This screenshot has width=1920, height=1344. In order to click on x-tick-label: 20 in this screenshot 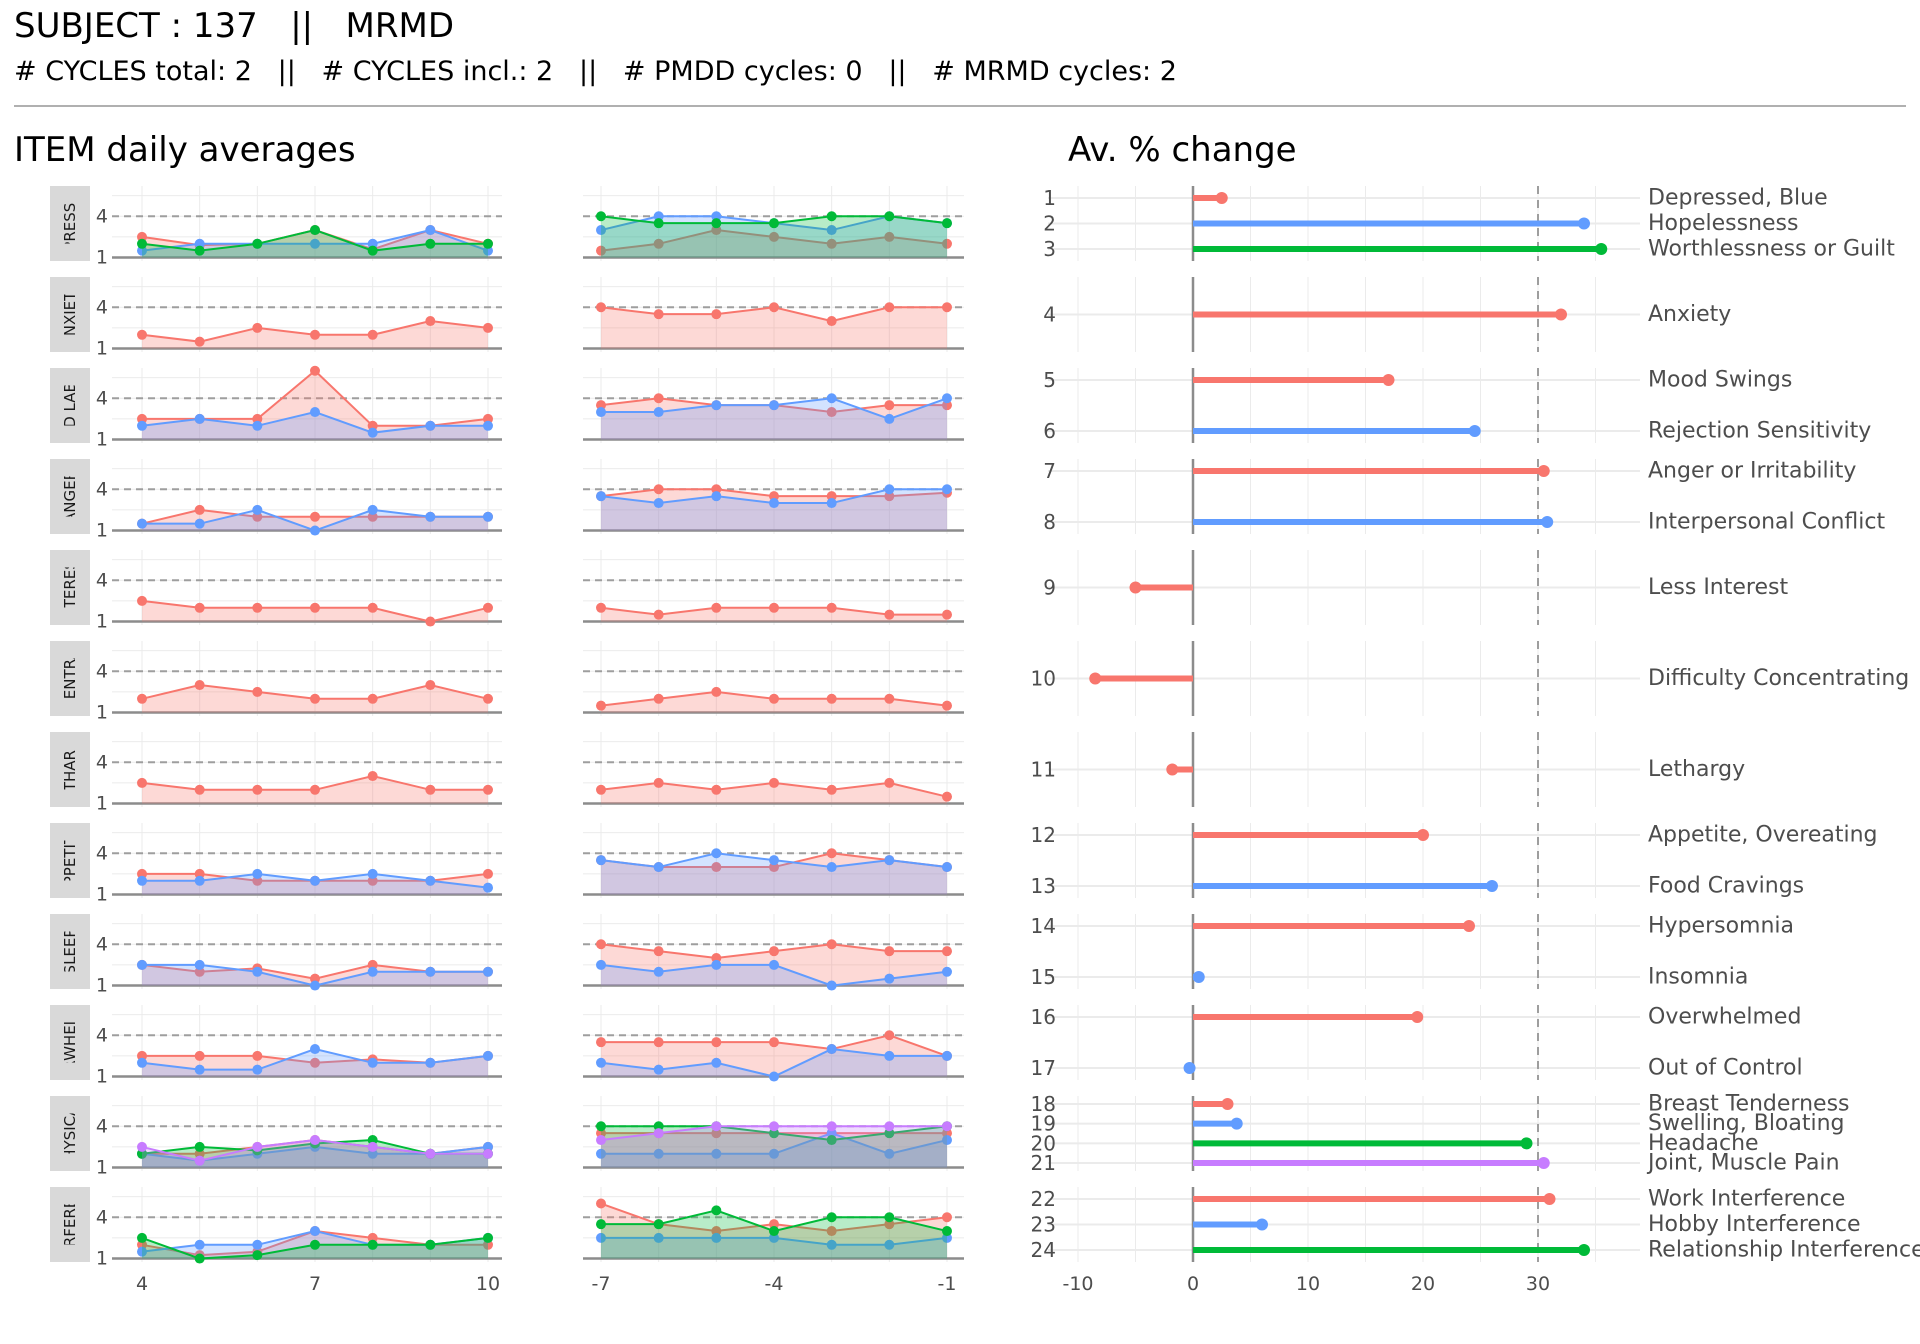, I will do `click(1423, 1284)`.